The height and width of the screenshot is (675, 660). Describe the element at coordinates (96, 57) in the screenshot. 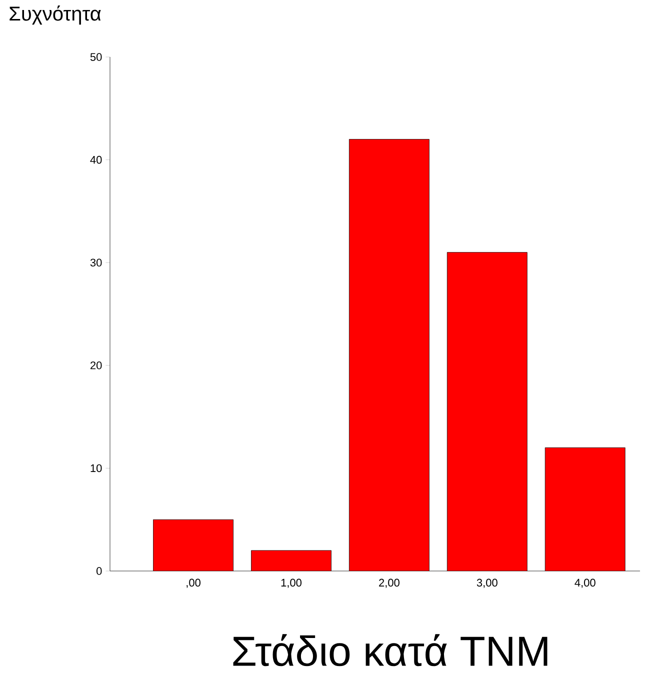

I see `y-tick-label: 50` at that location.